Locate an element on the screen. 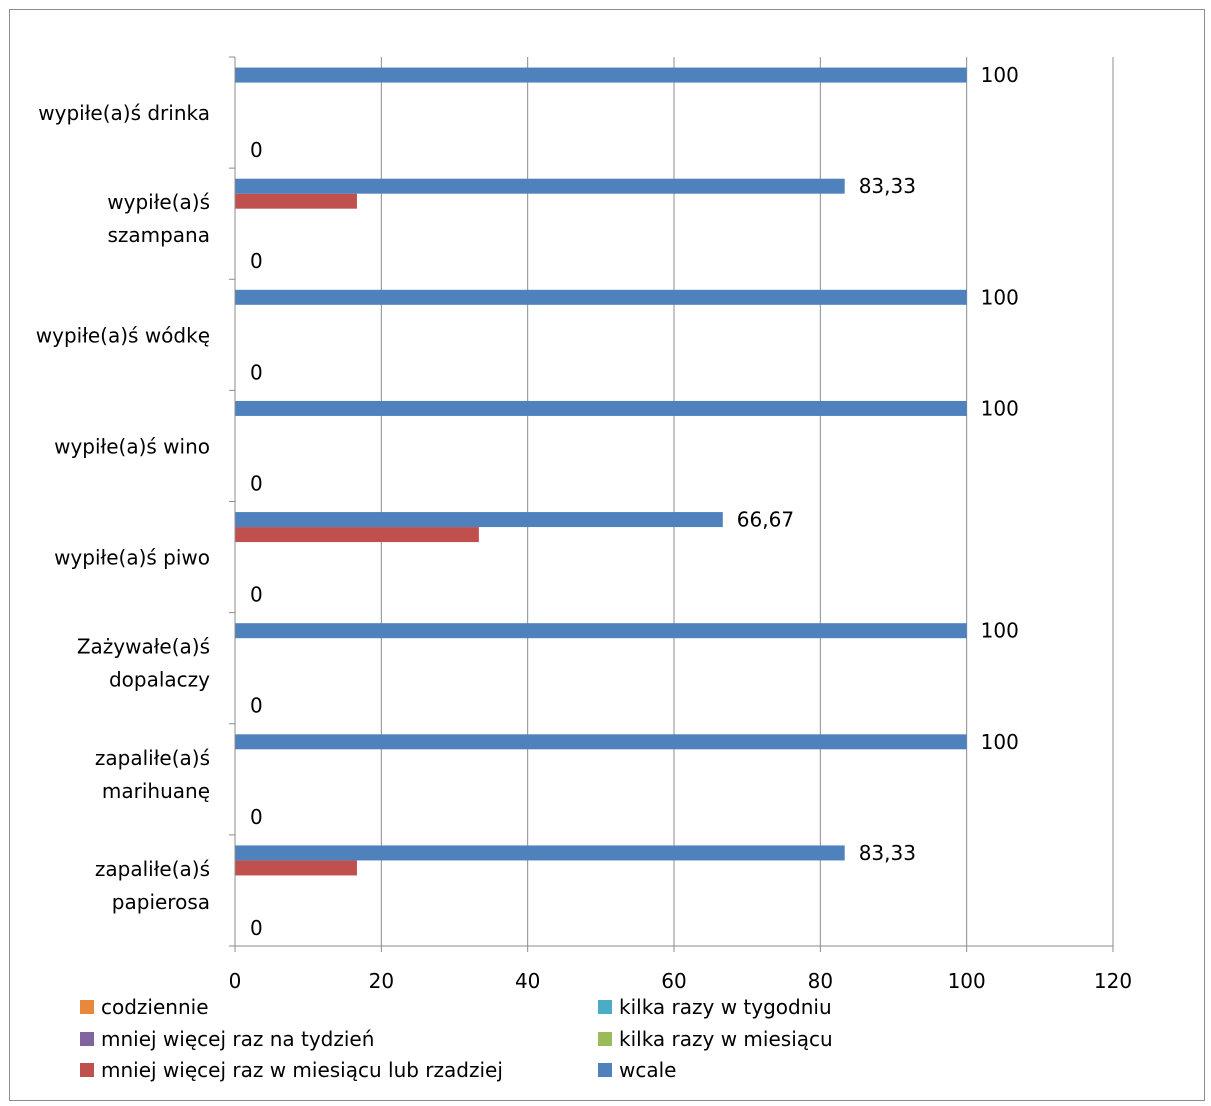 The image size is (1211, 1106). legend-label: mniej więcej raz na tydzień is located at coordinates (237, 1039).